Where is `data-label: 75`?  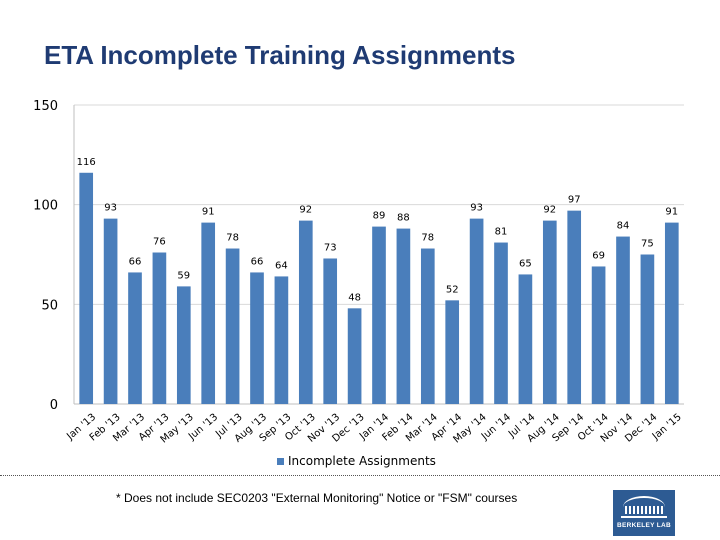 data-label: 75 is located at coordinates (647, 244).